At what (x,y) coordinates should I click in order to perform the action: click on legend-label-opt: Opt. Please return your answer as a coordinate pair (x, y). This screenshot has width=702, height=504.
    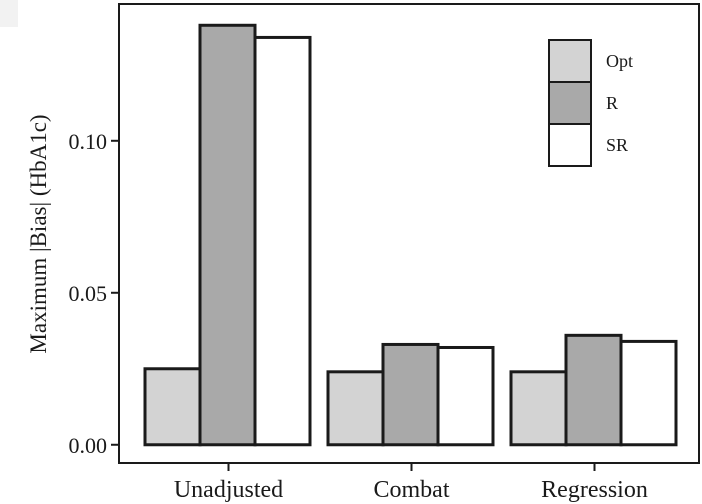
    Looking at the image, I should click on (619, 61).